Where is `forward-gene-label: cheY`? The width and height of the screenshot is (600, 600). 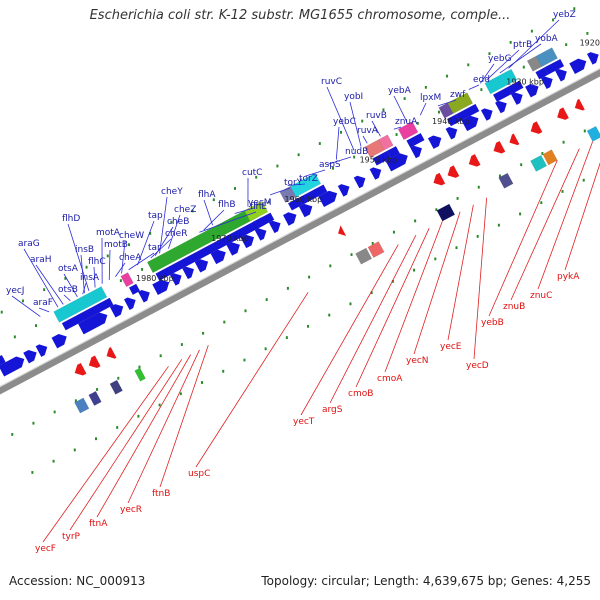
forward-gene-label: cheY is located at coordinates (172, 192).